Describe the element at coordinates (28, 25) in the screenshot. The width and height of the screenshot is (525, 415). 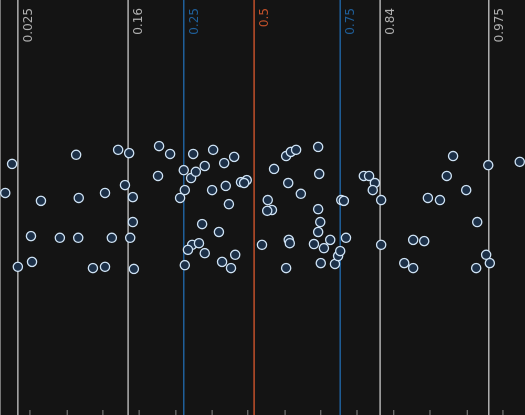
I see `quantile-label: 0.025` at that location.